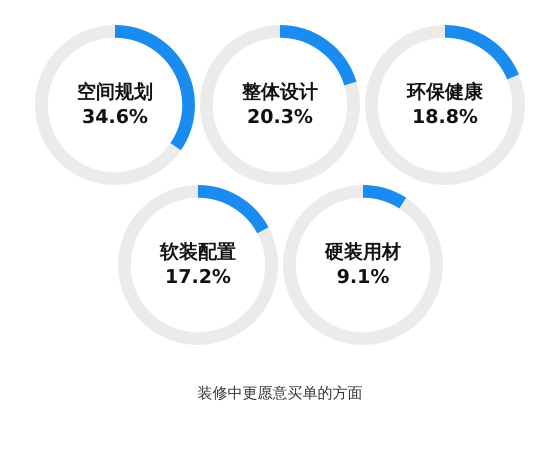  I want to click on text: 装修中更愿意买单的方面, so click(280, 393).